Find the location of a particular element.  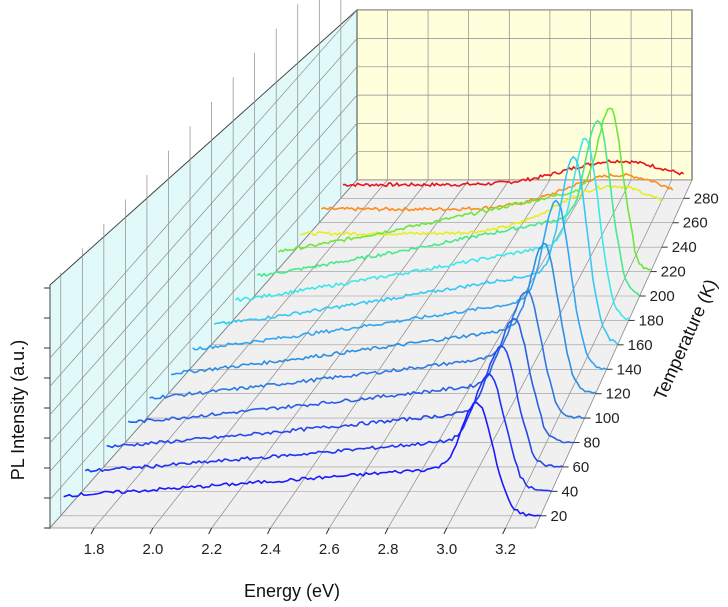

y-tick-label: 200 is located at coordinates (662, 296).